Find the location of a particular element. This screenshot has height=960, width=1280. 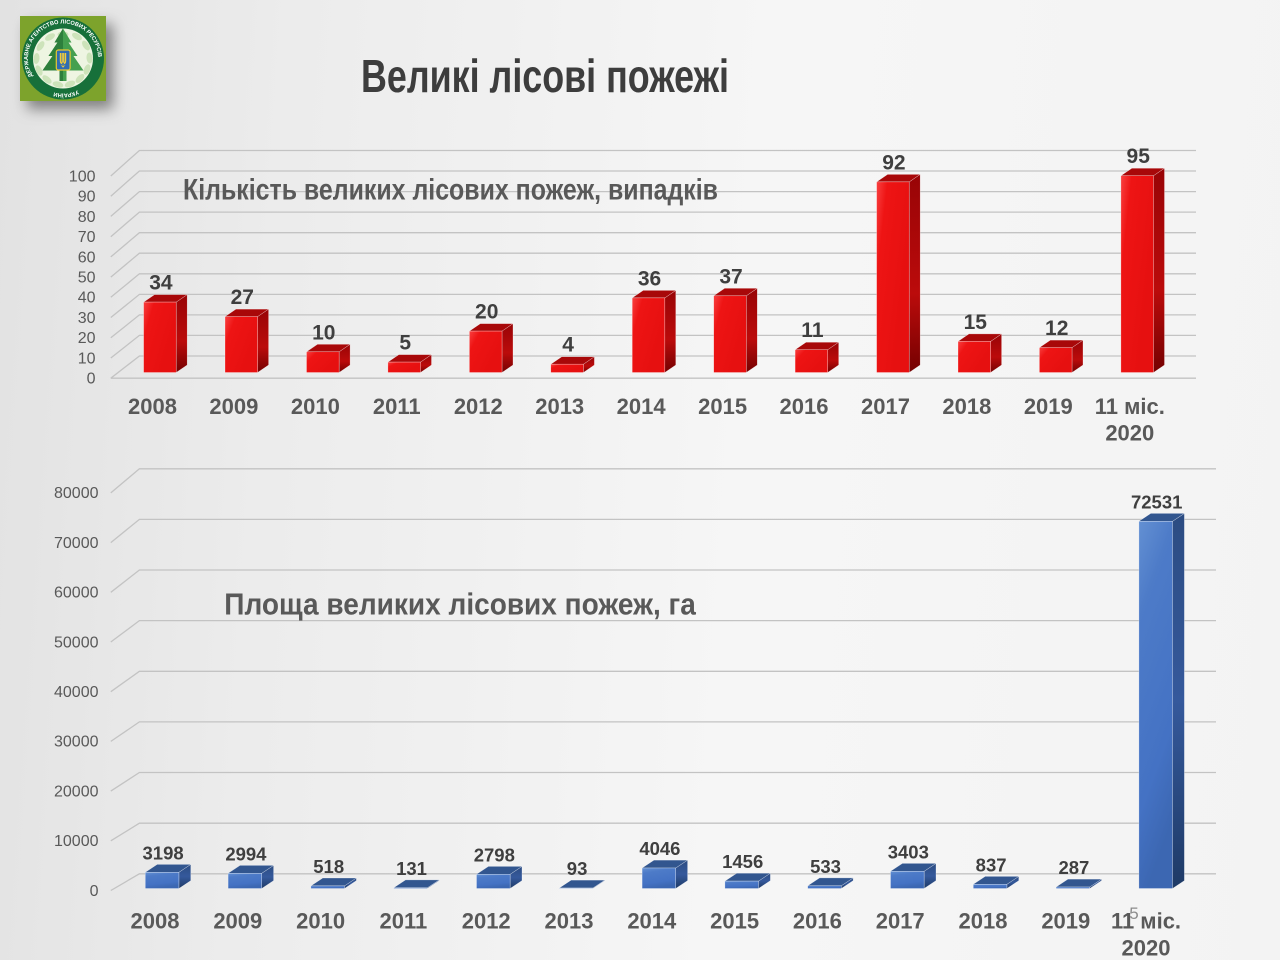

svg-text: 90 is located at coordinates (87, 197).